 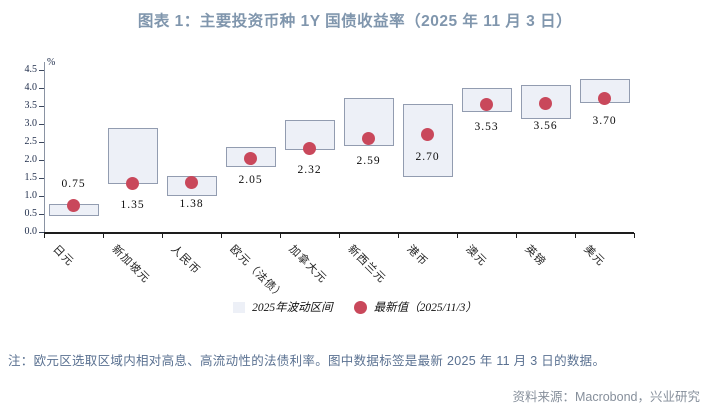 What do you see at coordinates (368, 160) in the screenshot?
I see `data-label: 2.59` at bounding box center [368, 160].